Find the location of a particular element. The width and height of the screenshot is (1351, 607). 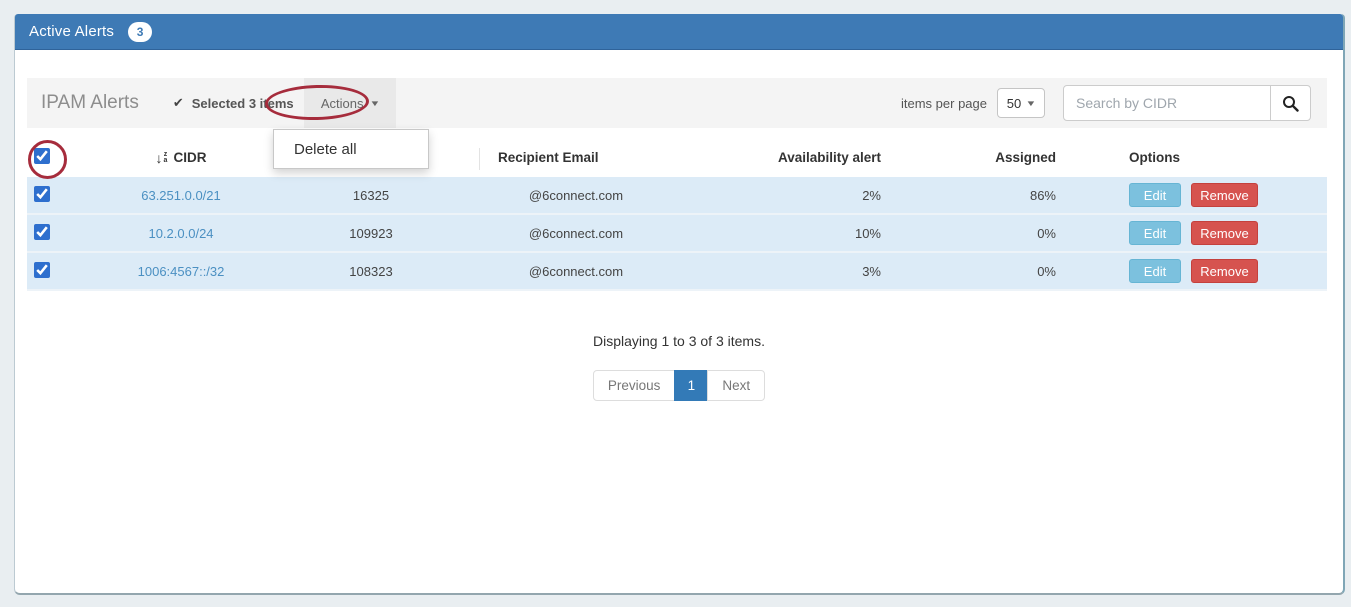

actions-button-label: Actions is located at coordinates (342, 103).